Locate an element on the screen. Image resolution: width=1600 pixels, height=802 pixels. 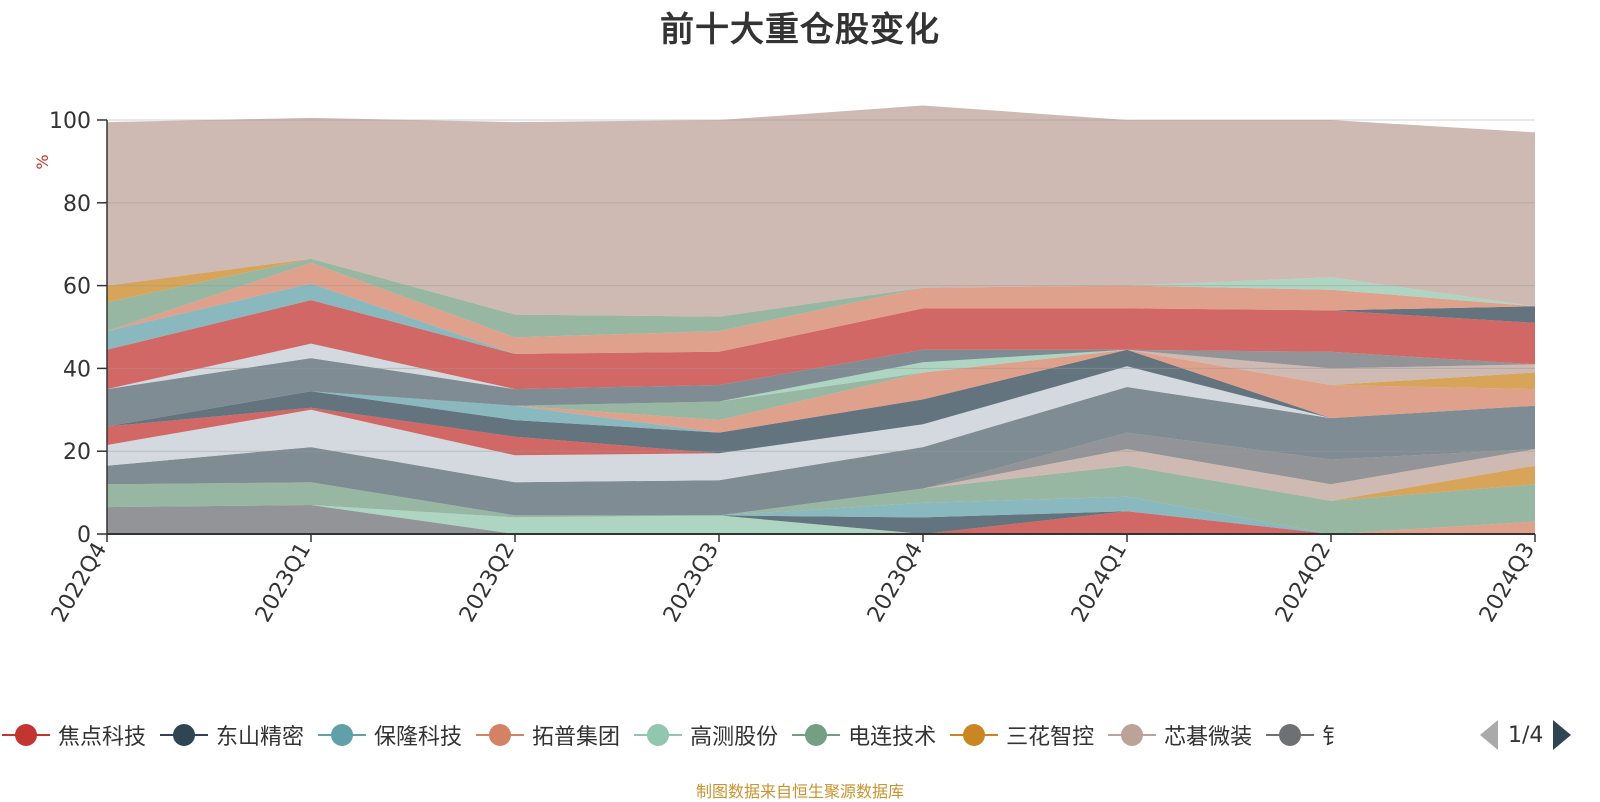
legend-page-indicator: 1/4 is located at coordinates (1526, 735).